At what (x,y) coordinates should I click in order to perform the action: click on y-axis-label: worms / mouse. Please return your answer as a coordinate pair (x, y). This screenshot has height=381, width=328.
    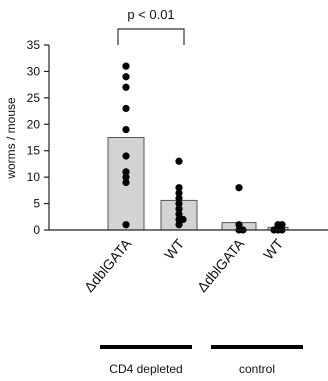
    Looking at the image, I should click on (11, 138).